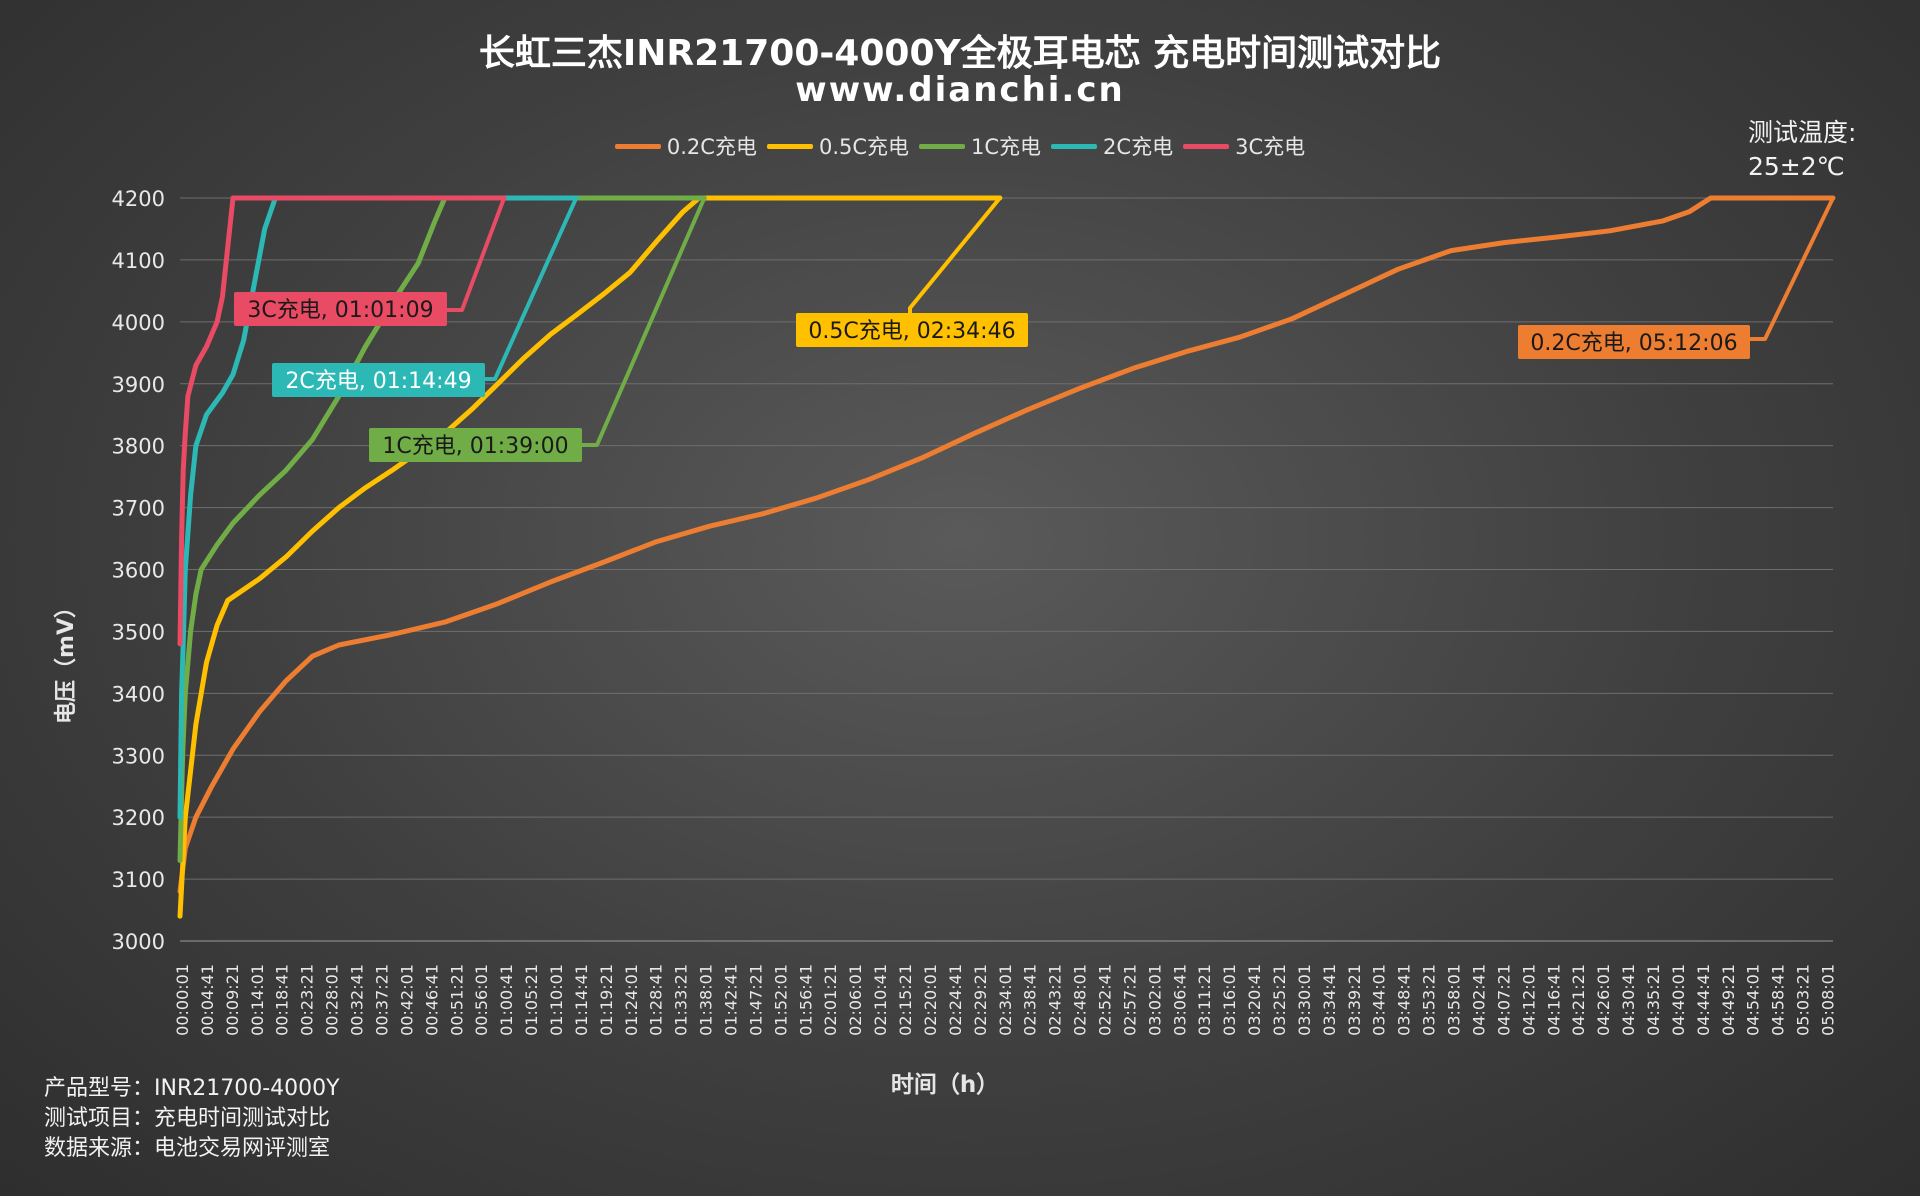  What do you see at coordinates (905, 1000) in the screenshot?
I see `x-tick-label-29: 02:15:21` at bounding box center [905, 1000].